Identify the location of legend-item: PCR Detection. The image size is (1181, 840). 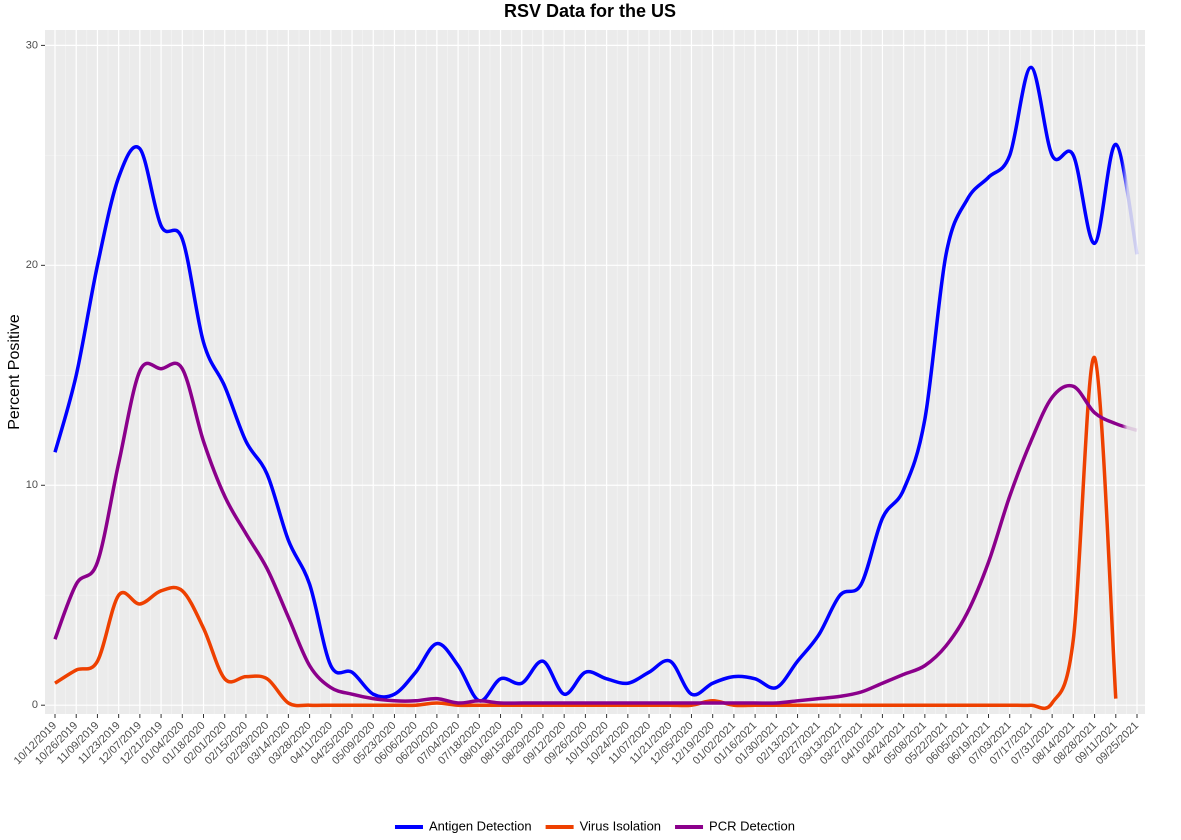
(735, 825).